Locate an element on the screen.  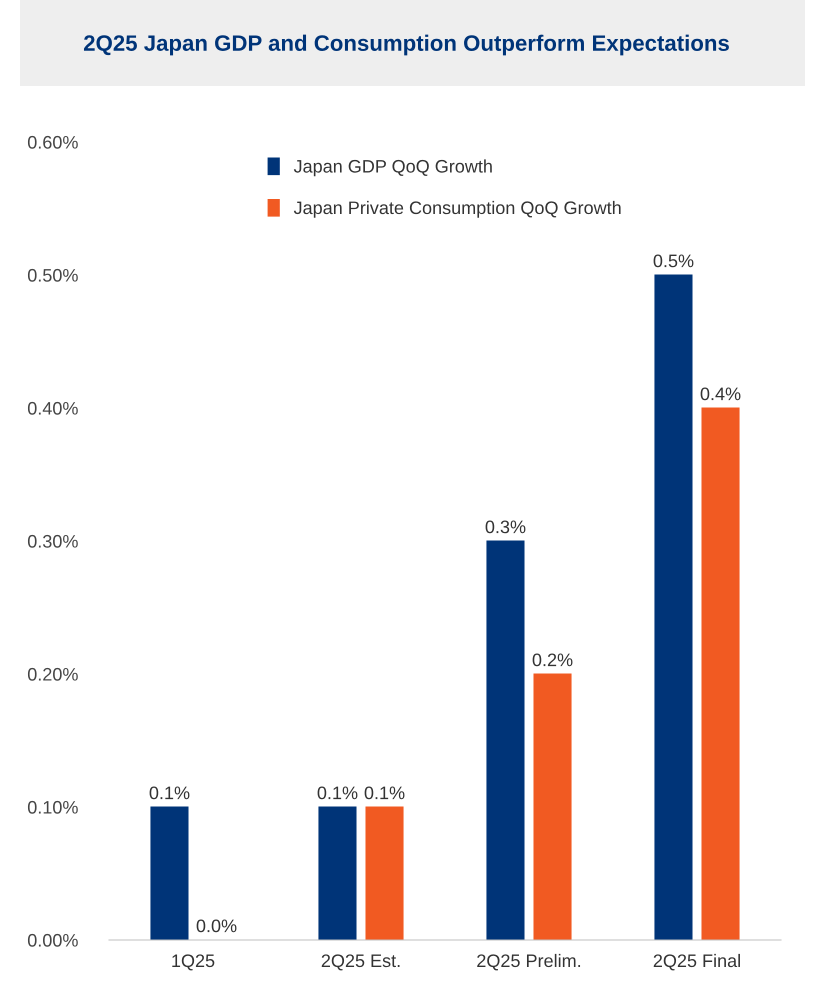
x-tick-label: 1Q25 is located at coordinates (193, 962).